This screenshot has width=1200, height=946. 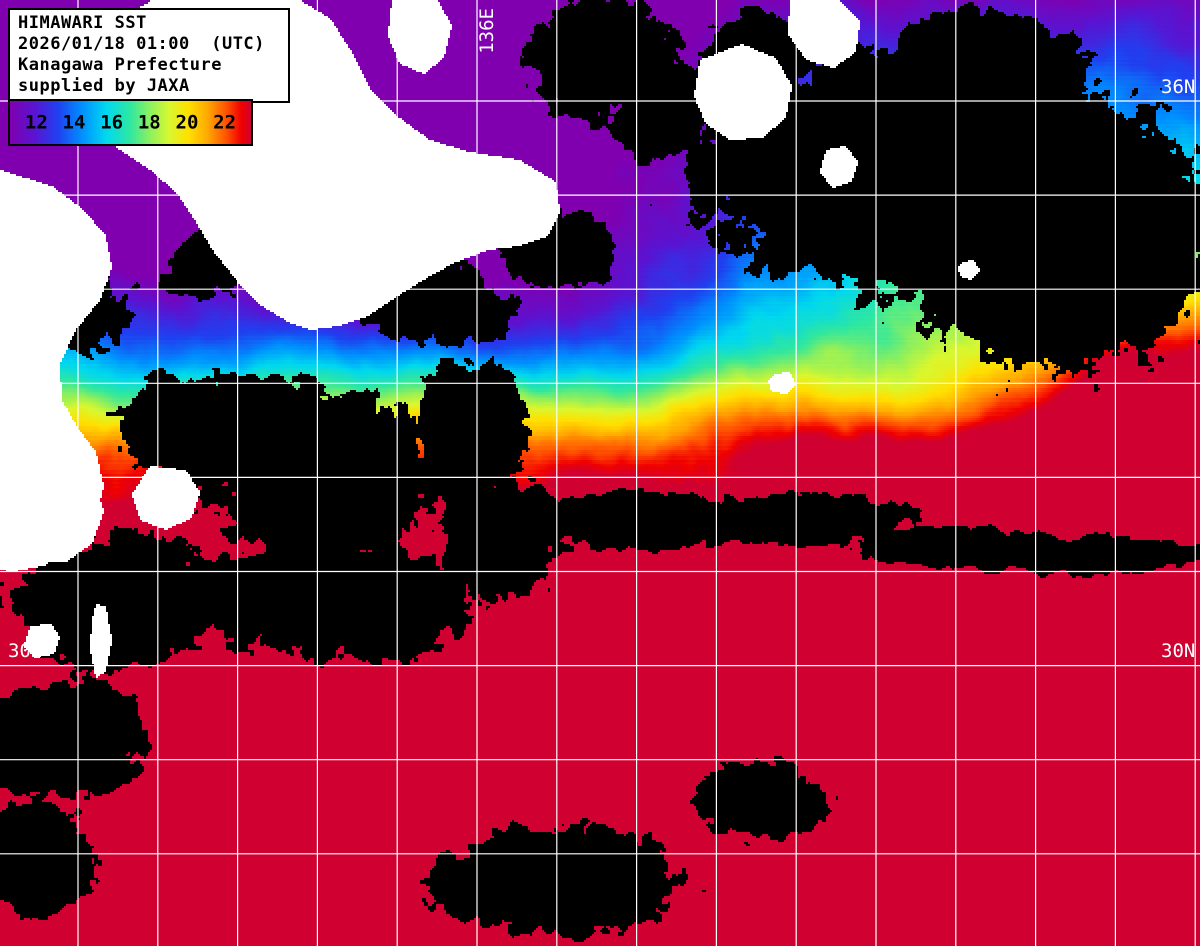 I want to click on product-datetime: 2026/01/18 01:00 (UTC), so click(x=141, y=44).